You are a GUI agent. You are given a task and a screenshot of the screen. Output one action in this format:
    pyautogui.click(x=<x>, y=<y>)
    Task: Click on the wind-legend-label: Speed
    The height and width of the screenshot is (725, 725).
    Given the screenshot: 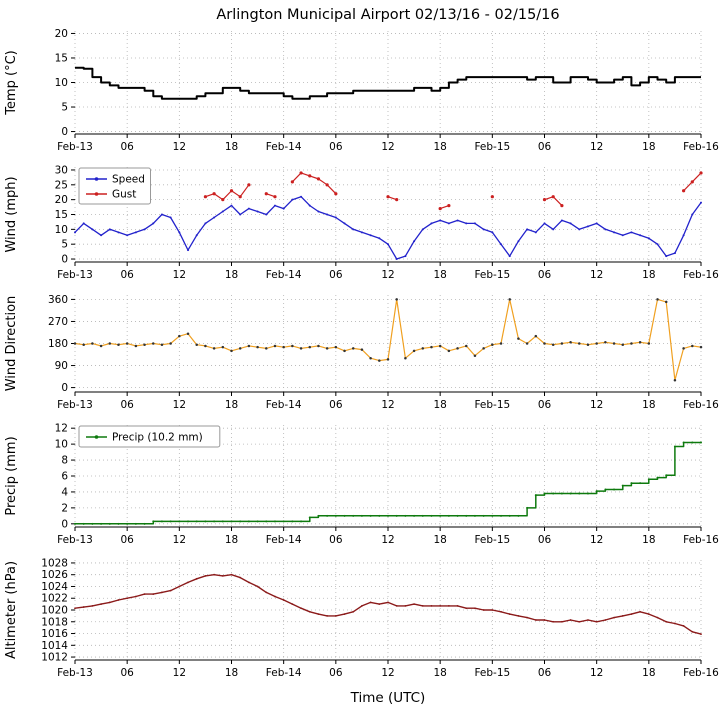 What is the action you would take?
    pyautogui.click(x=128, y=180)
    